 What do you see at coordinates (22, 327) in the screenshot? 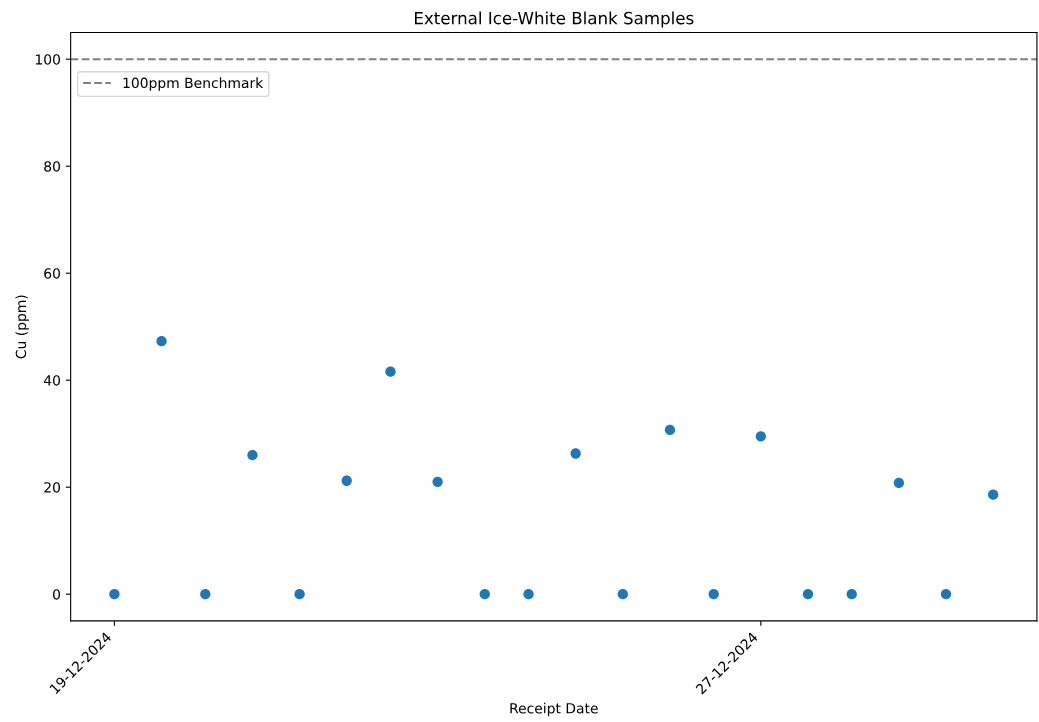
I see `y-axis-title: Cu (ppm)` at bounding box center [22, 327].